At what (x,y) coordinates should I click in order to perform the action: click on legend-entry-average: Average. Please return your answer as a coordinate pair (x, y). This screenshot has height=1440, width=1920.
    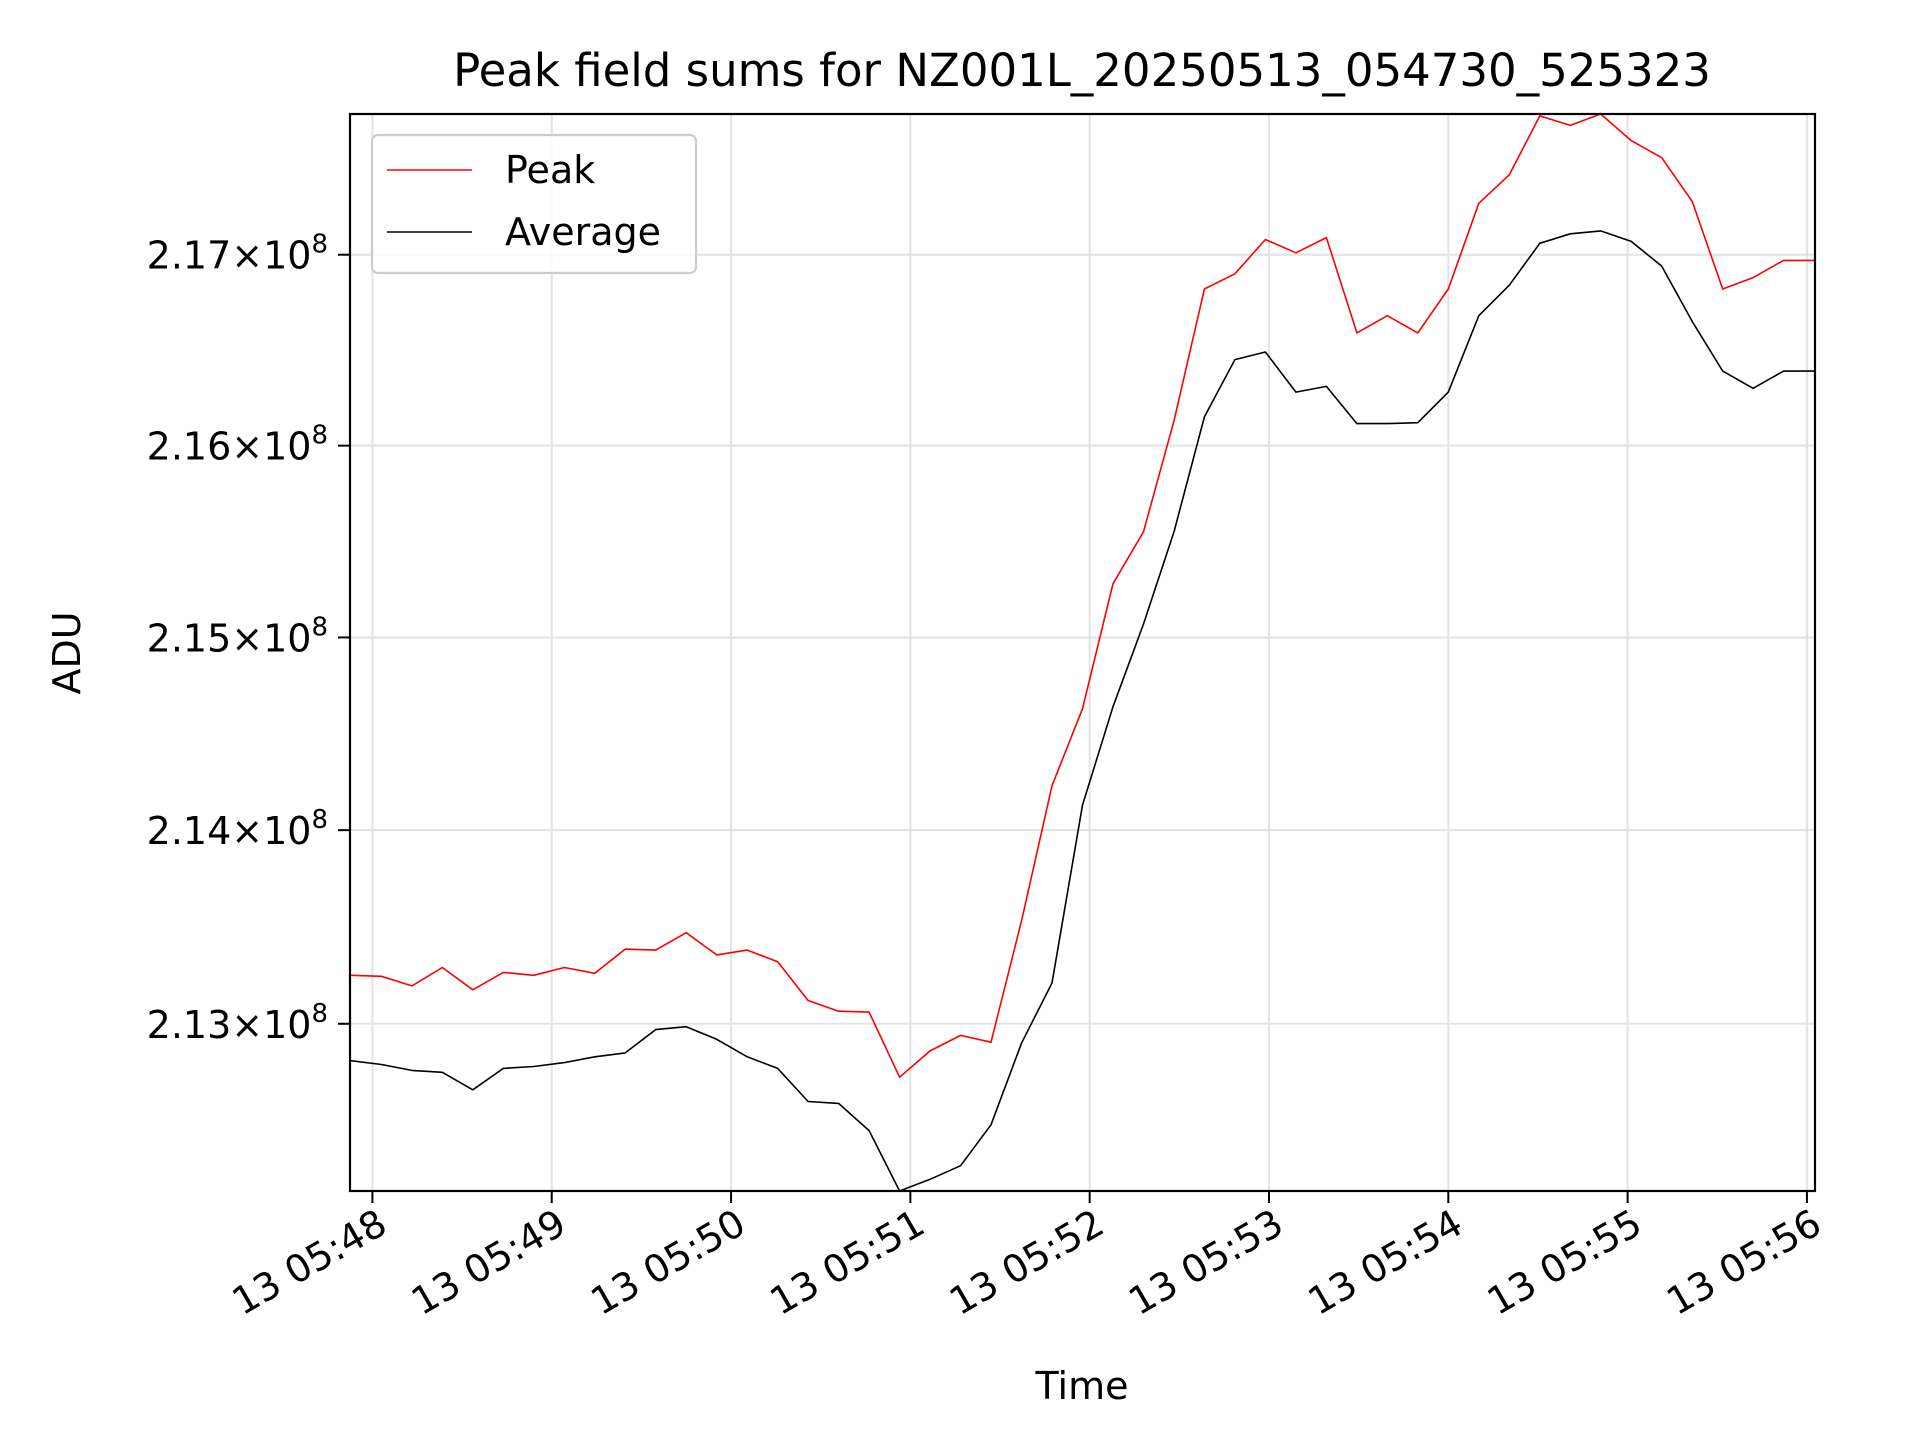
    Looking at the image, I should click on (524, 232).